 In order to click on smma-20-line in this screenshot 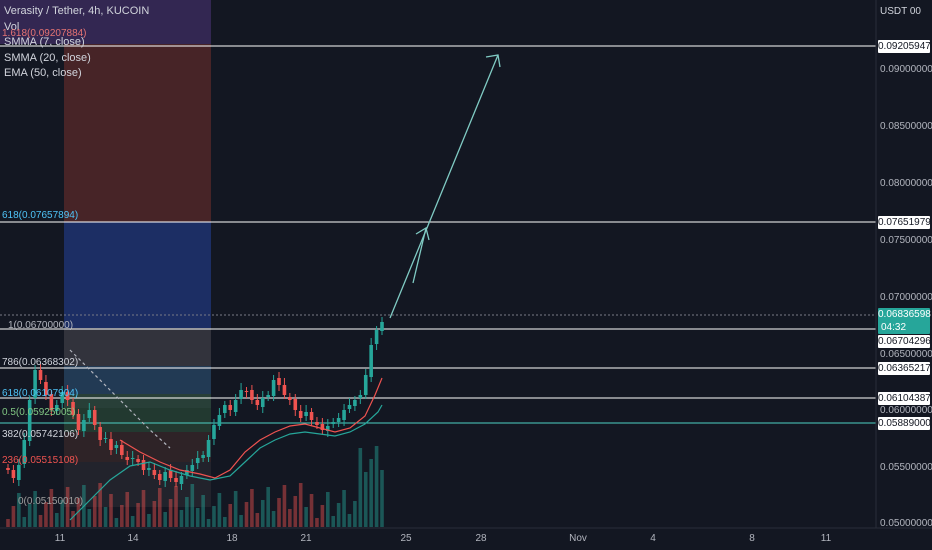, I will do `click(226, 462)`.